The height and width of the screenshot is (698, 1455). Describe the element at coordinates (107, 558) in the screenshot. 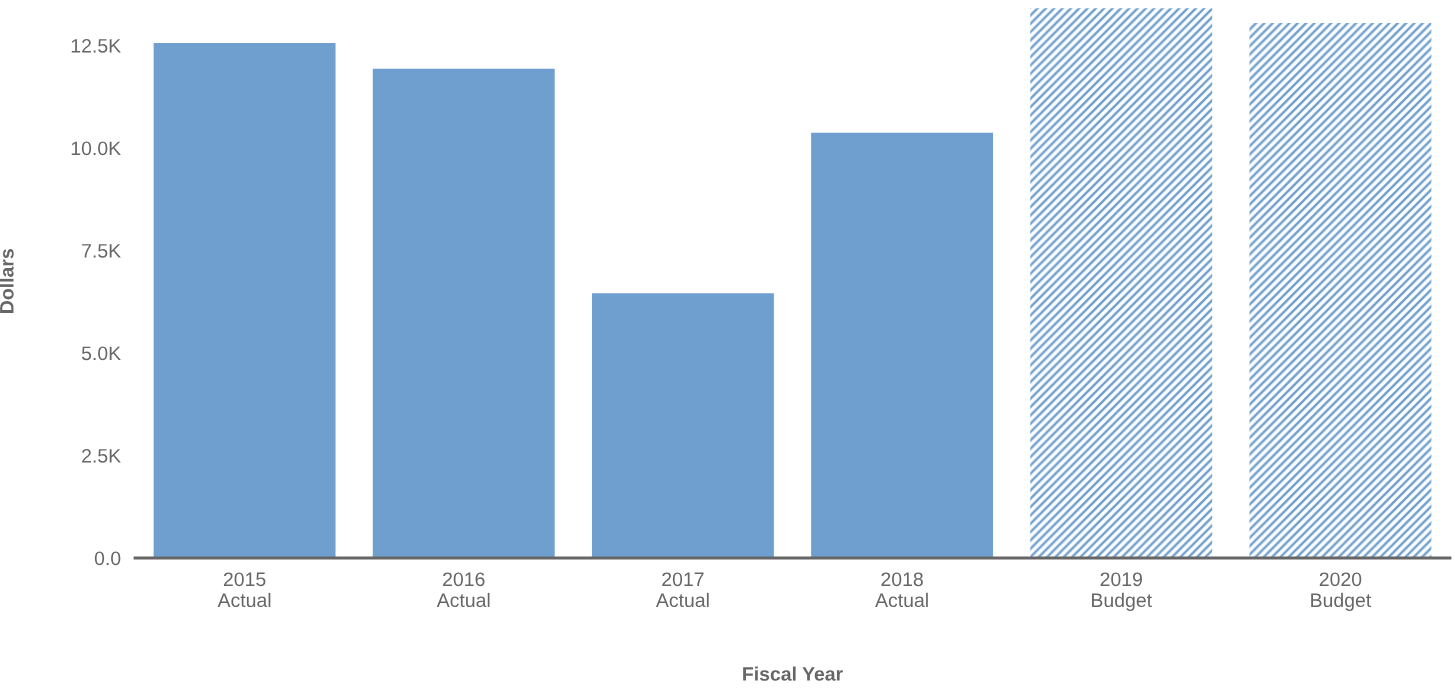

I see `y-tick-label: 0.0` at that location.